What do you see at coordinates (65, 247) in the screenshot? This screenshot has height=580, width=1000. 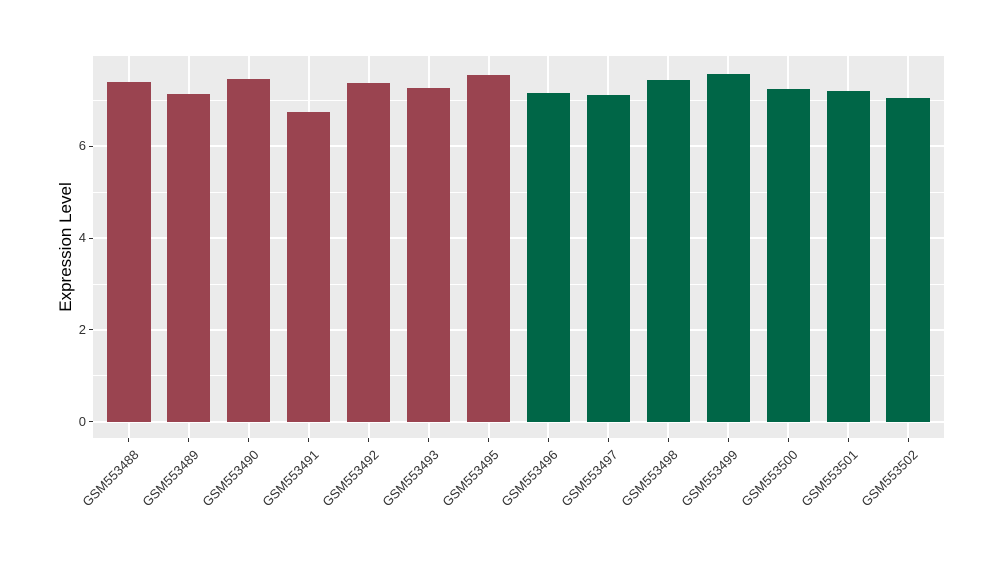 I see `y-axis-title: Expression Level` at bounding box center [65, 247].